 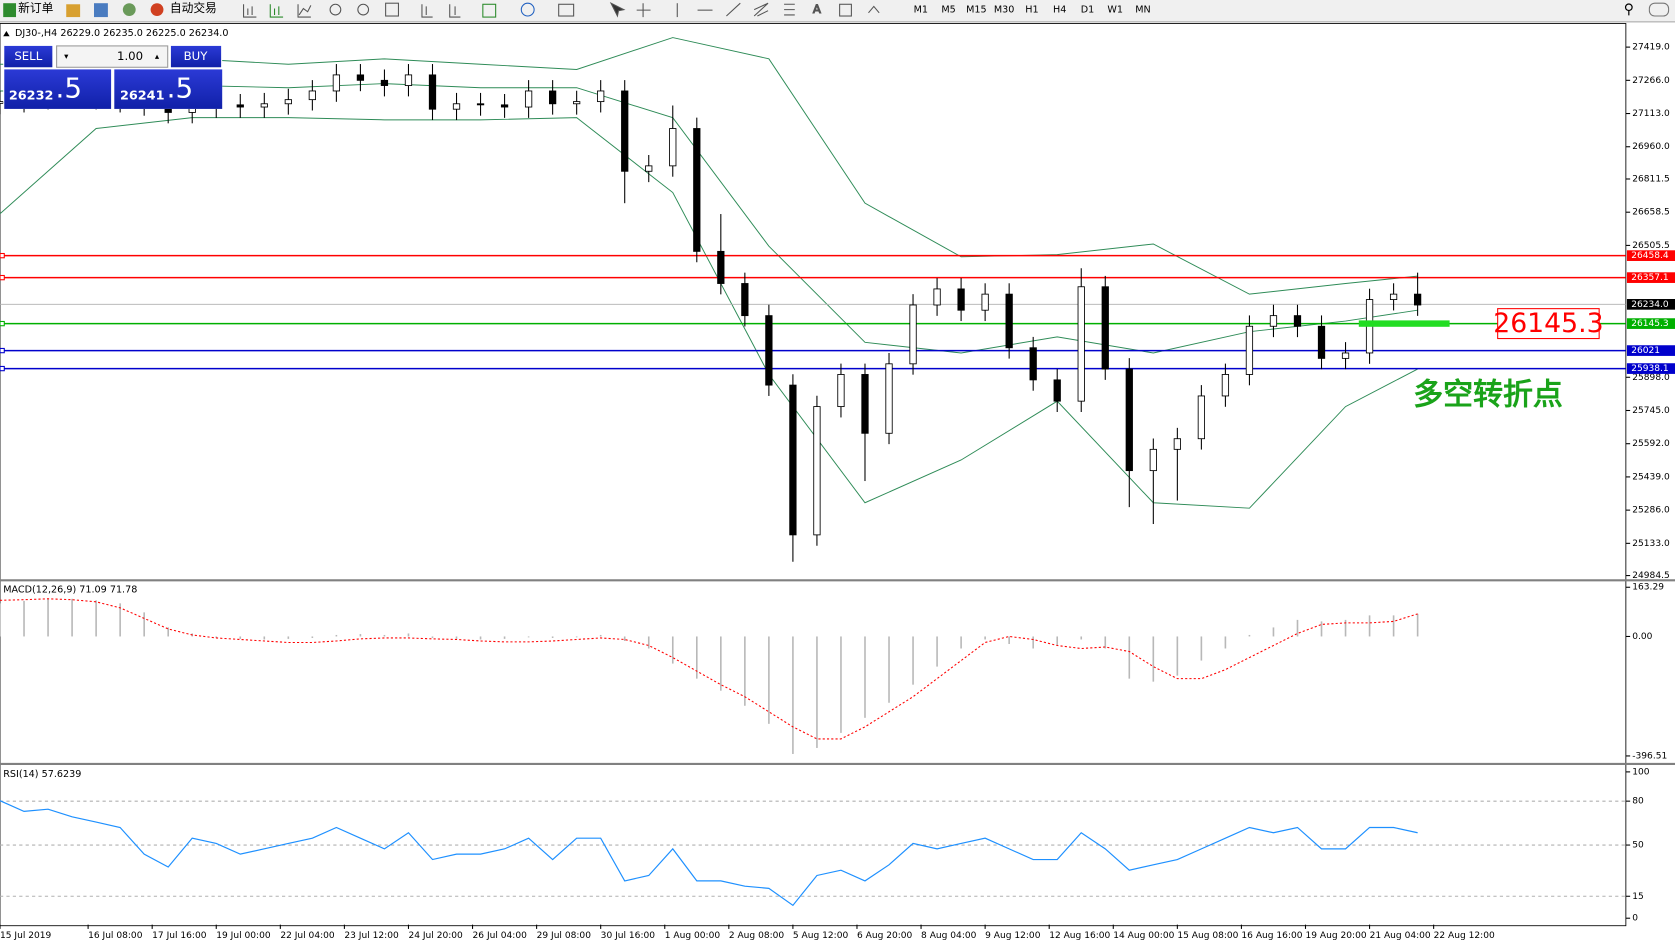 I want to click on buy-price-box, so click(x=168, y=89).